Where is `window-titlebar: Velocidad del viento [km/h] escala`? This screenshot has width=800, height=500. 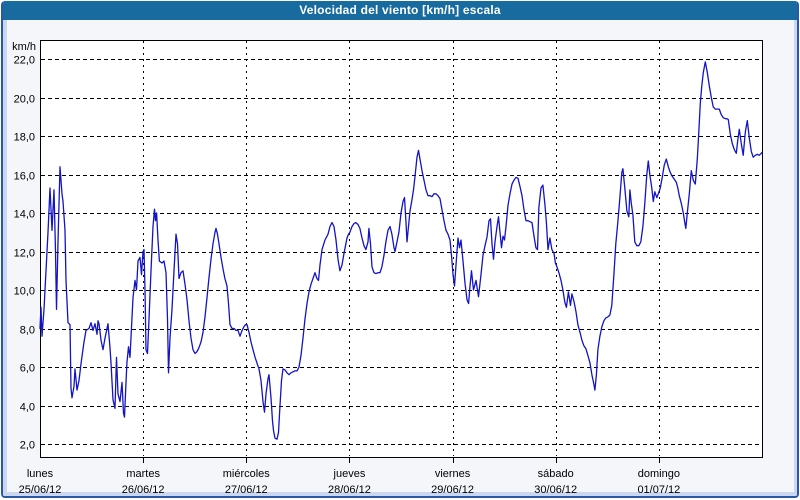 window-titlebar: Velocidad del viento [km/h] escala is located at coordinates (400, 10).